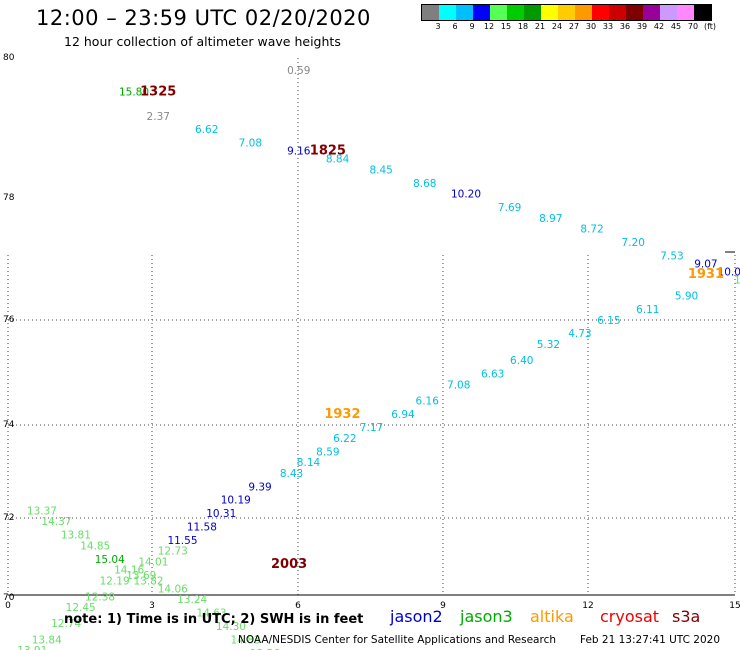 The width and height of the screenshot is (740, 650). Describe the element at coordinates (506, 26) in the screenshot. I see `legend-tick: 15` at that location.